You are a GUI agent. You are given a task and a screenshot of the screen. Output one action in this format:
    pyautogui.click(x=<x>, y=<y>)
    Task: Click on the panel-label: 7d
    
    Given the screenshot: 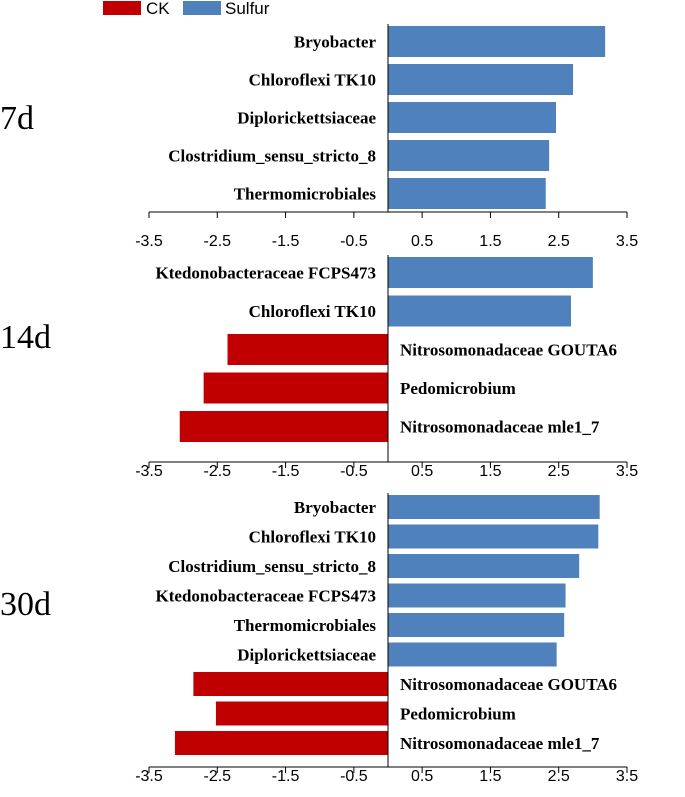 What is the action you would take?
    pyautogui.click(x=17, y=118)
    